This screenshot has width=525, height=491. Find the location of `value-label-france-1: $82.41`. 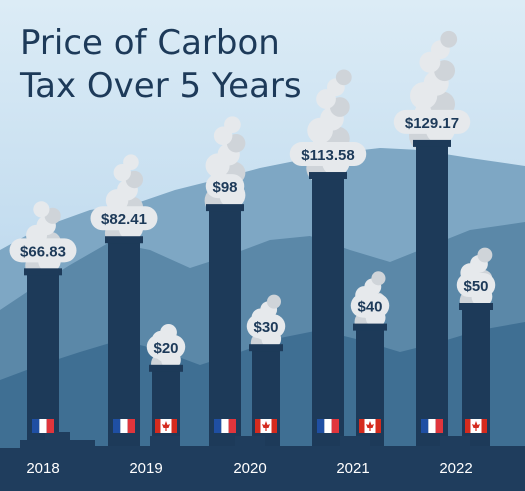

value-label-france-1: $82.41 is located at coordinates (124, 219).